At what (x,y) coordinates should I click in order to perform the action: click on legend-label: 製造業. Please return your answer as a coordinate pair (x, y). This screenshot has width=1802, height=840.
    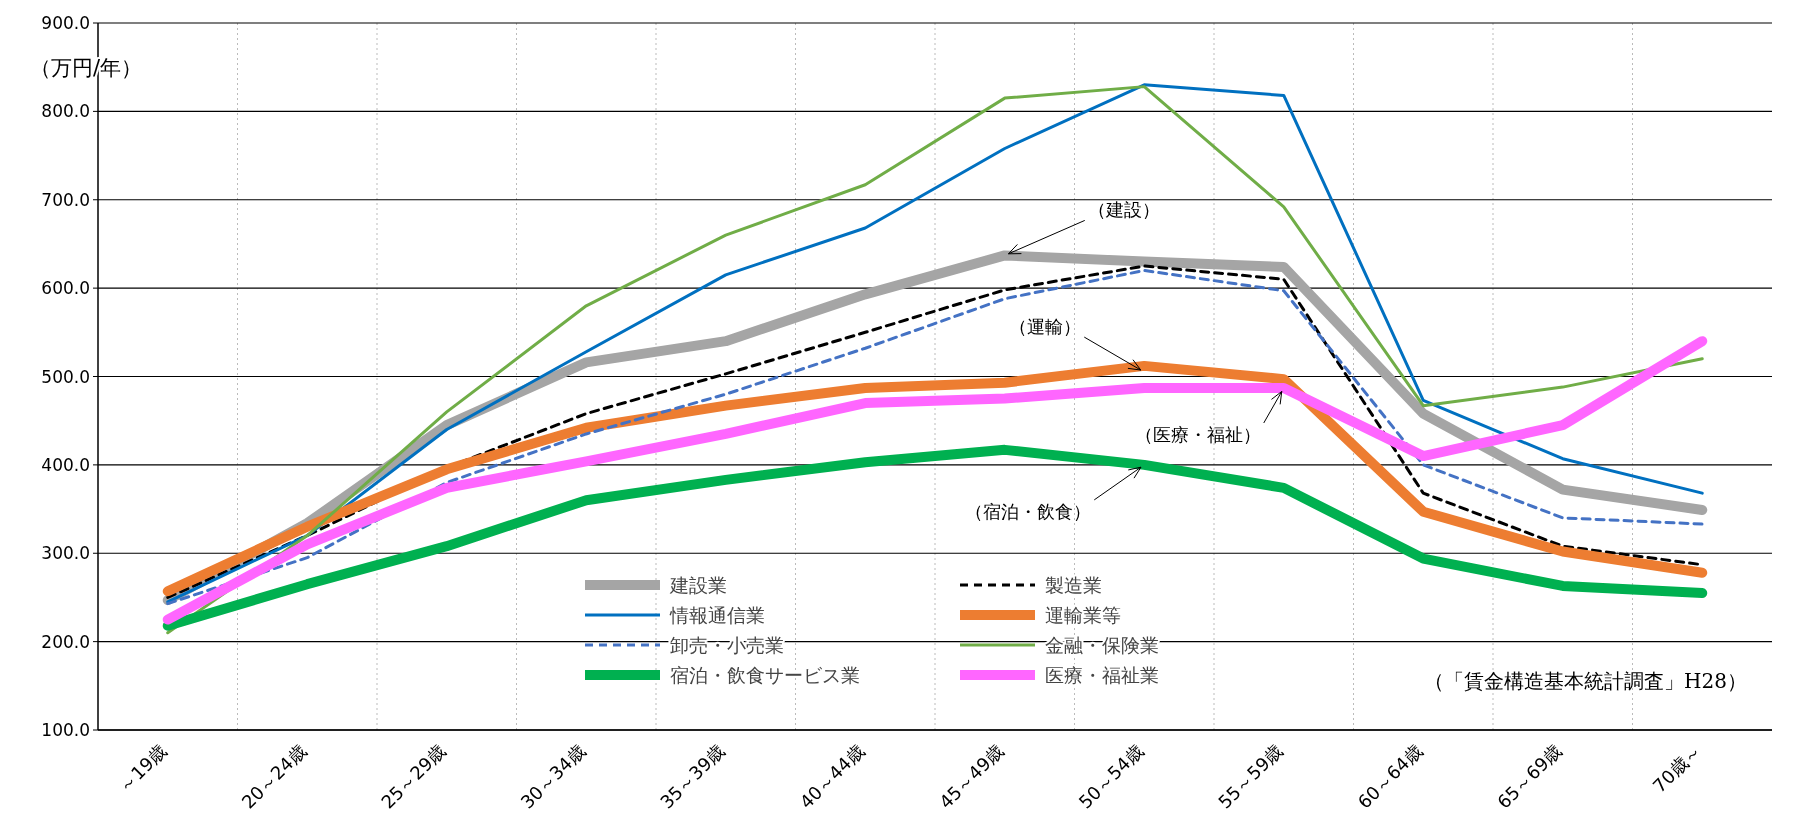
    Looking at the image, I should click on (1073, 585).